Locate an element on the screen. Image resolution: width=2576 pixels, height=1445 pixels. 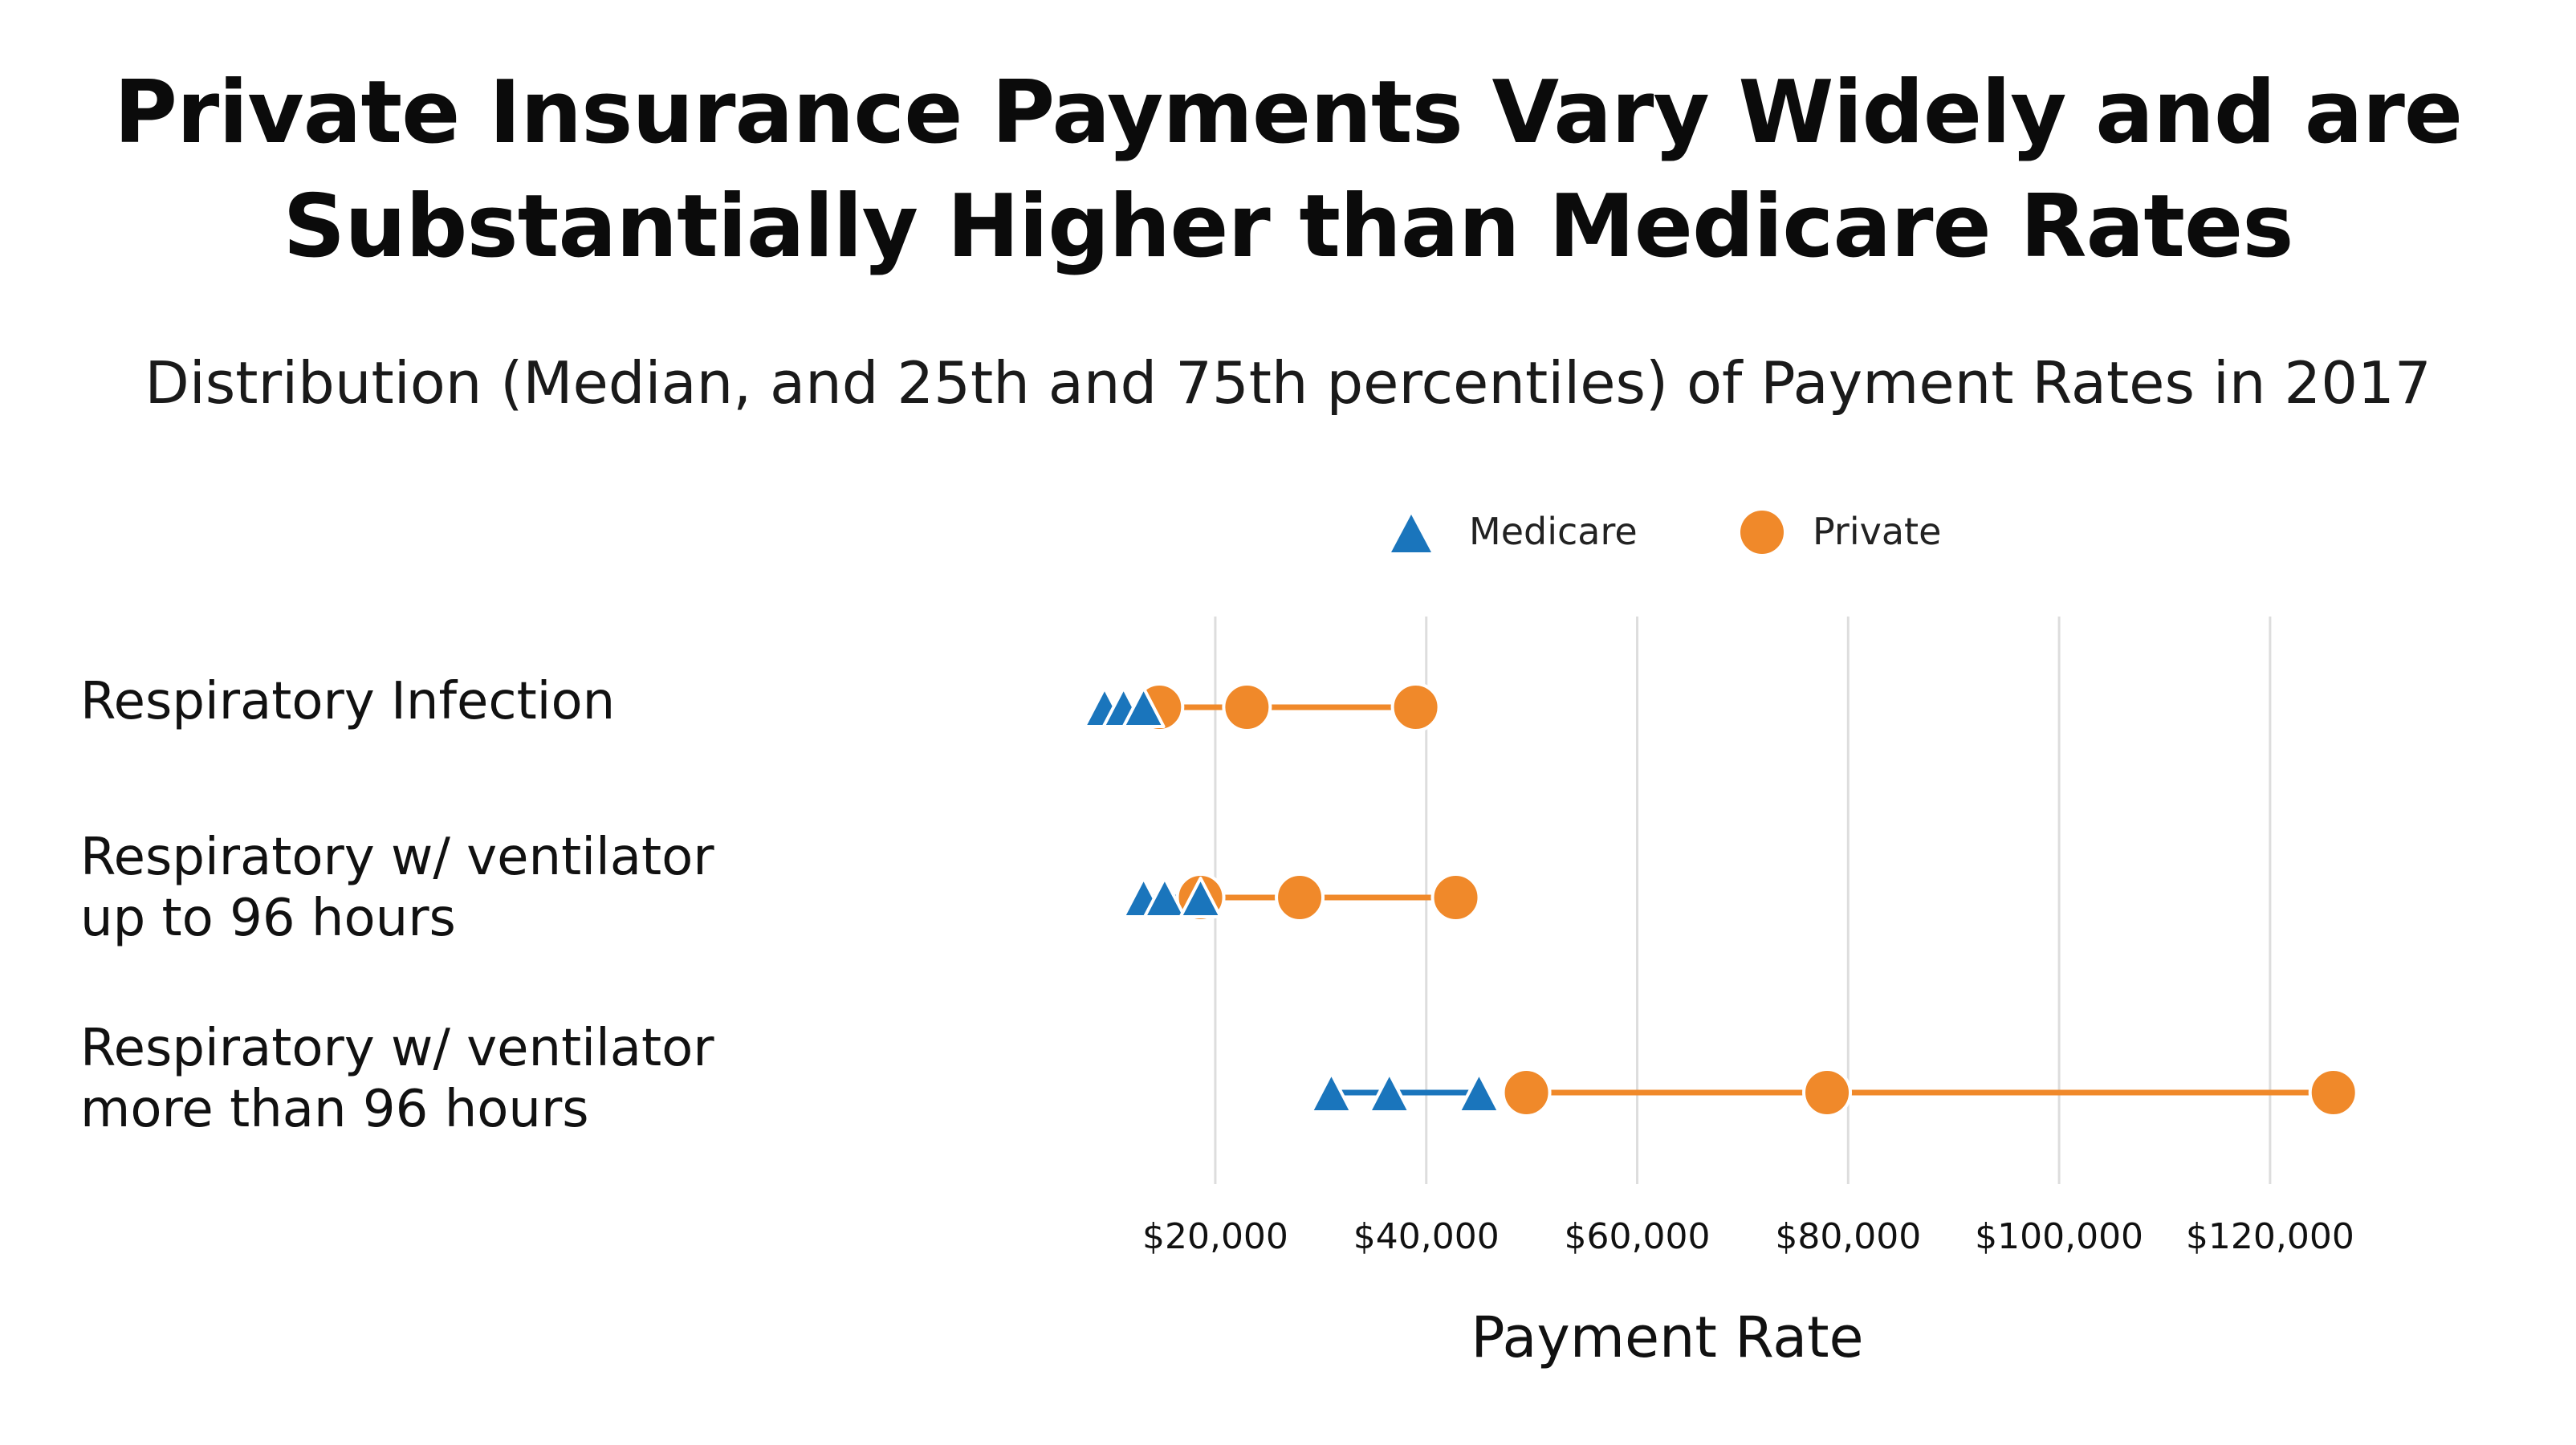
category-label-line: up to 96 hours is located at coordinates (268, 918).